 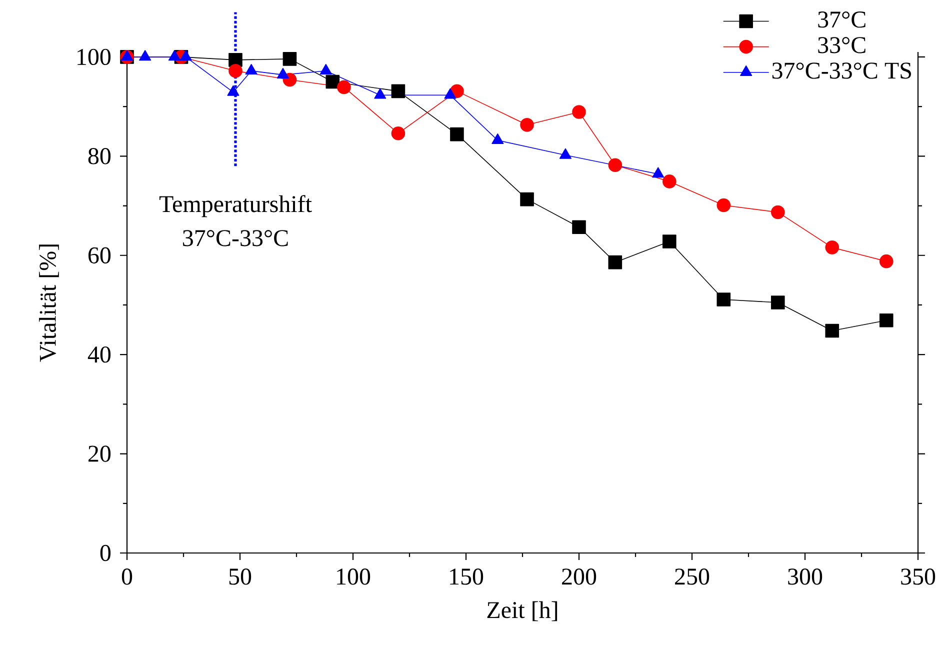 What do you see at coordinates (467, 576) in the screenshot?
I see `x-tick-label: 150` at bounding box center [467, 576].